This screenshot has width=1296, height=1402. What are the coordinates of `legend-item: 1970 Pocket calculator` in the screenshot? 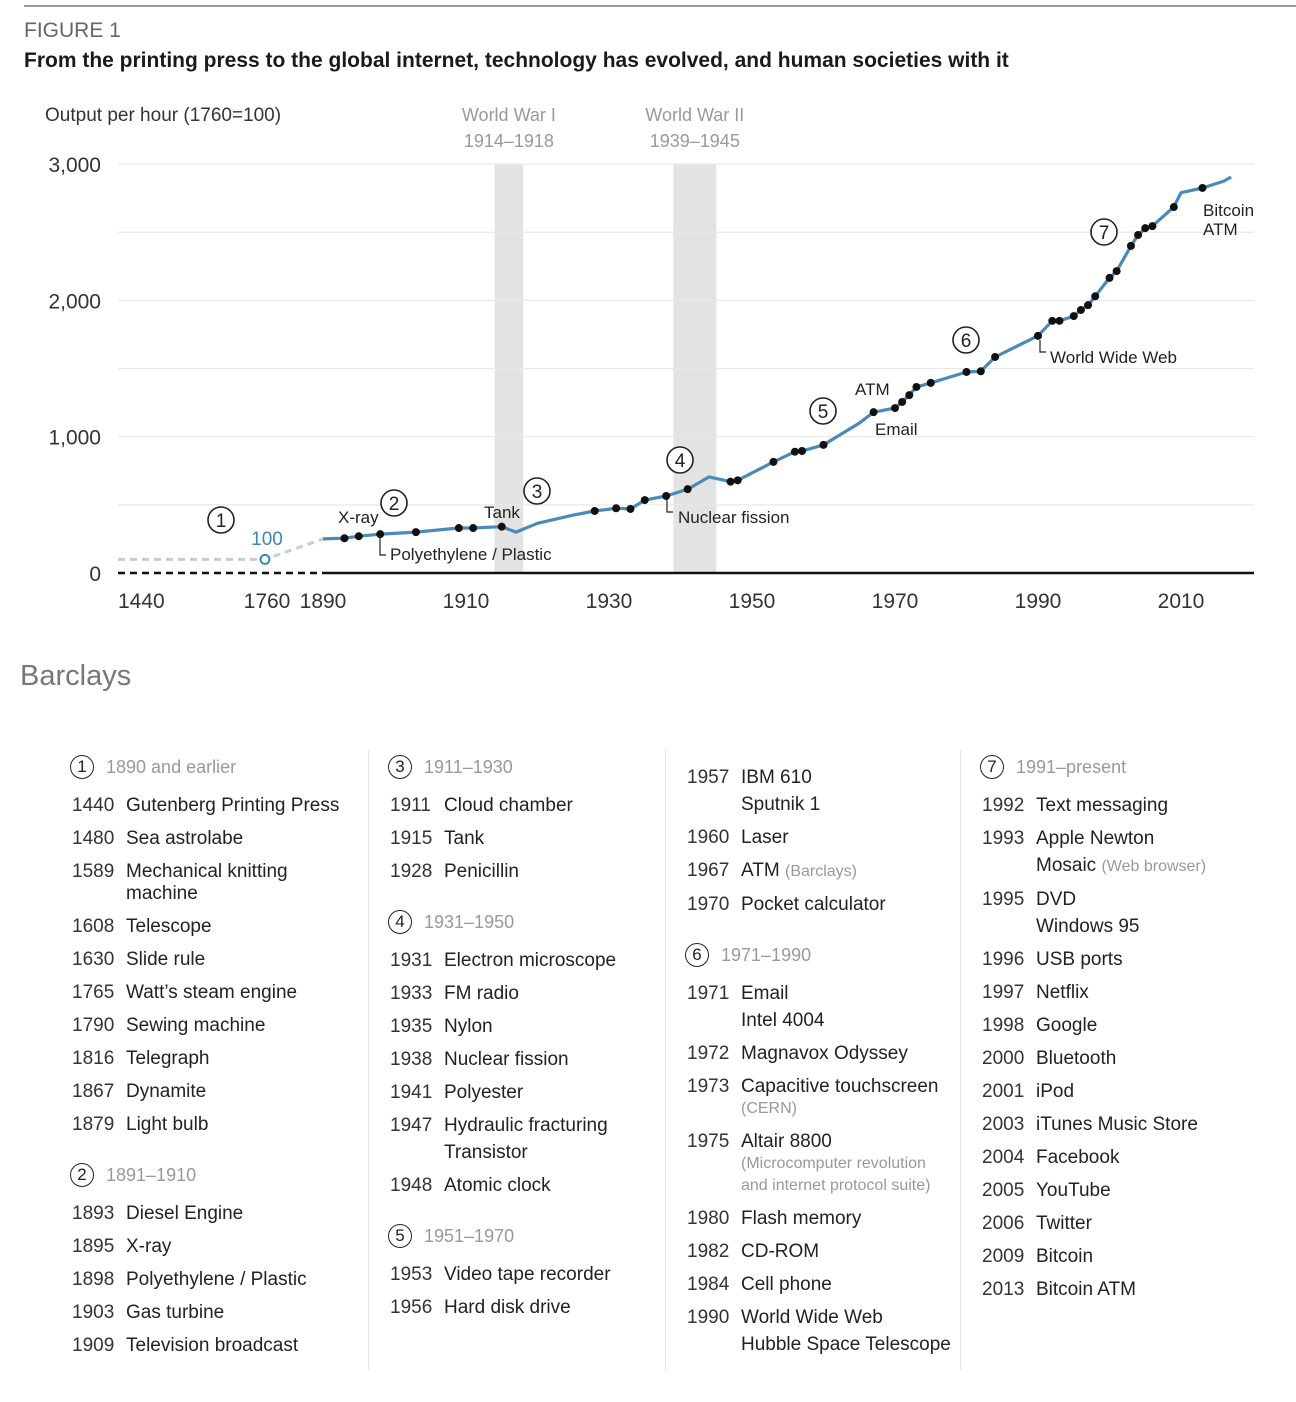 It's located at (832, 905).